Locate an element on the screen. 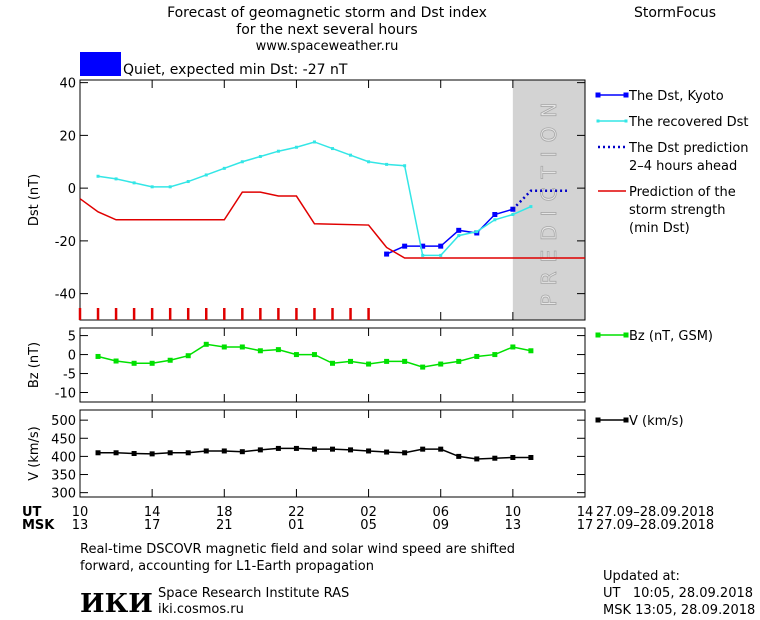 The height and width of the screenshot is (620, 760). y-tick-label: 40 is located at coordinates (67, 84).